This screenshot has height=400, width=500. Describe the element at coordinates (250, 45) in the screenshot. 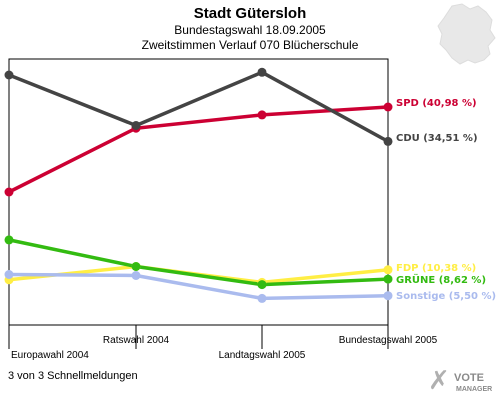

I see `chart-subtitle-2: Zweitstimmen Verlauf 070 Blücherschule` at that location.